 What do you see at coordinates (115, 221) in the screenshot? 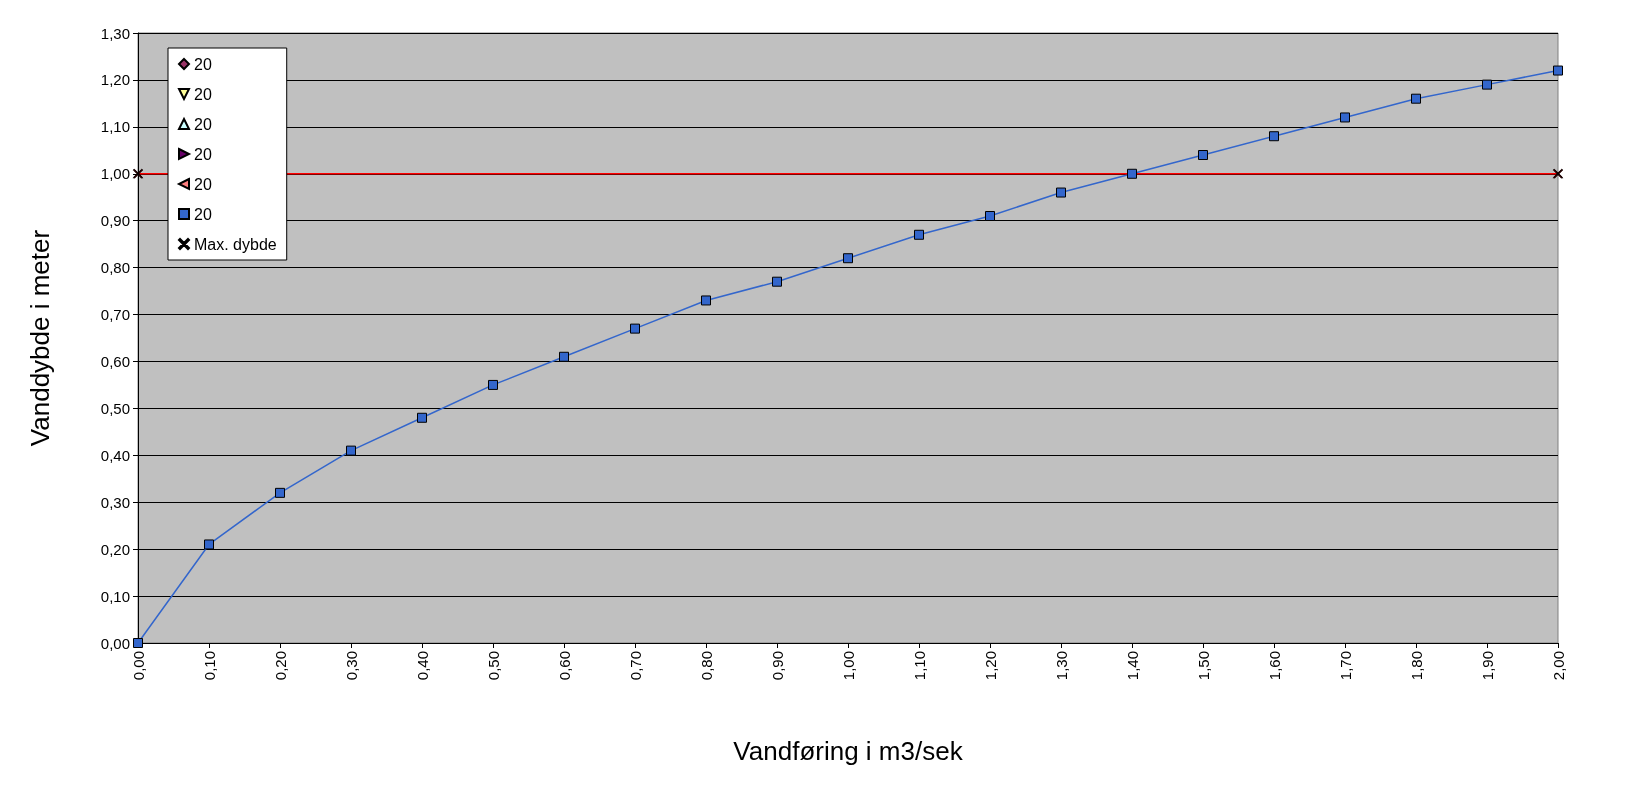
I see `y-tick-label: 0,90` at bounding box center [115, 221].